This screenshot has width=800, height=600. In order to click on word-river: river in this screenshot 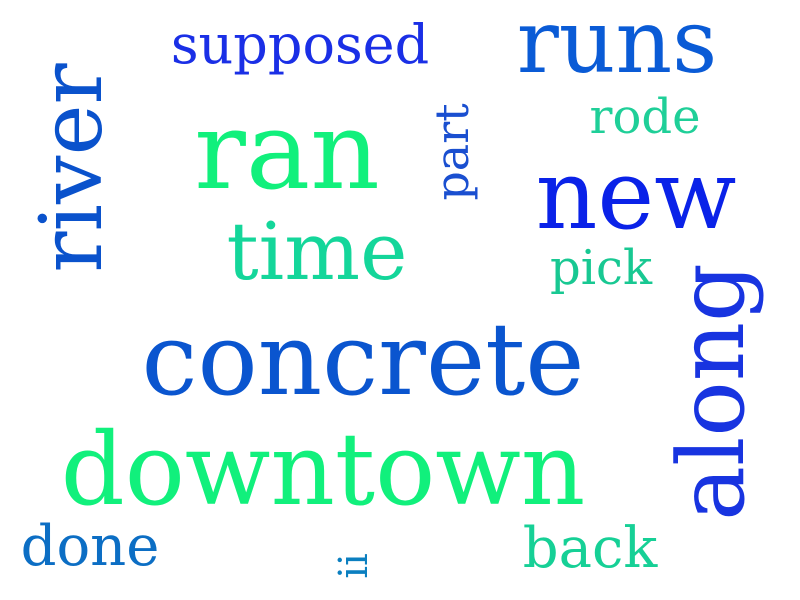, I will do `click(72, 168)`.